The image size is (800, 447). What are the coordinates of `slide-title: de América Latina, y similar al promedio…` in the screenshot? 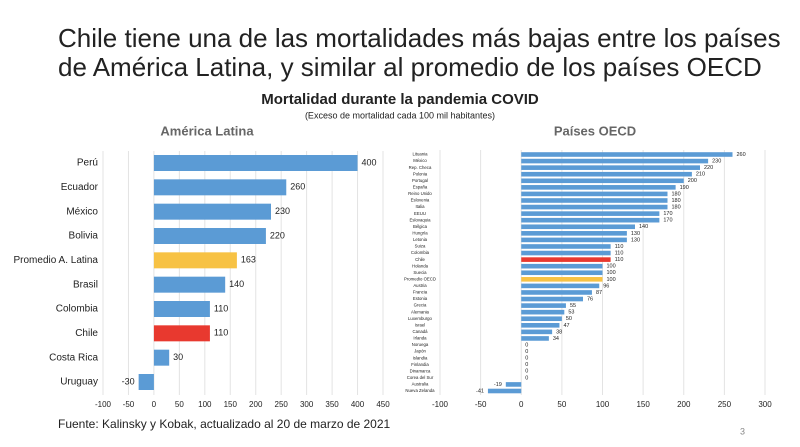 It's located at (410, 67).